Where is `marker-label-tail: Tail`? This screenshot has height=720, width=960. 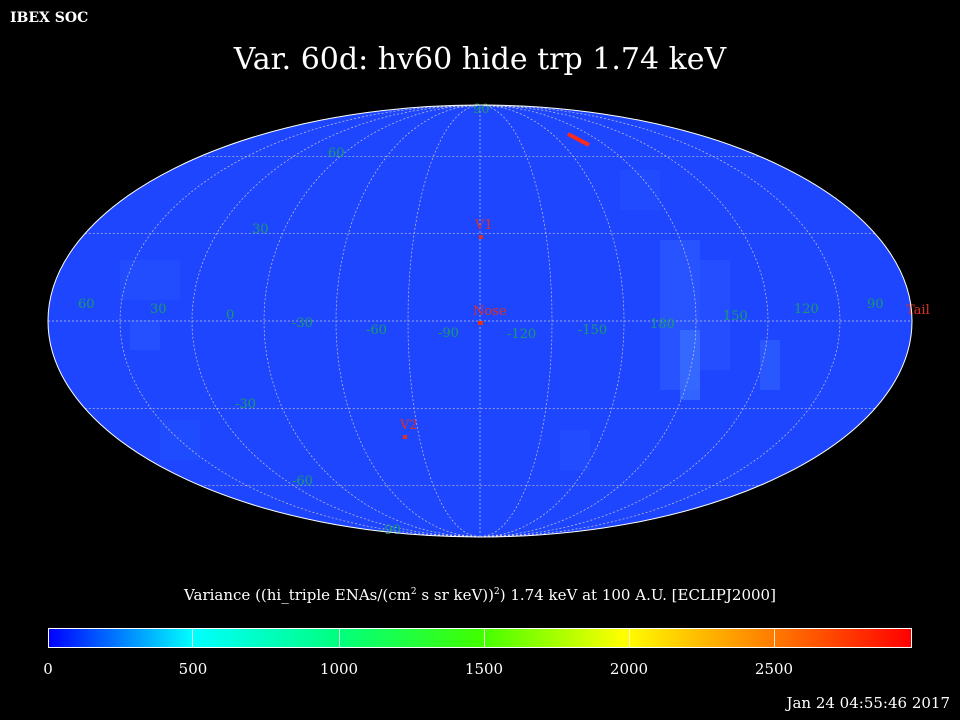 marker-label-tail: Tail is located at coordinates (918, 310).